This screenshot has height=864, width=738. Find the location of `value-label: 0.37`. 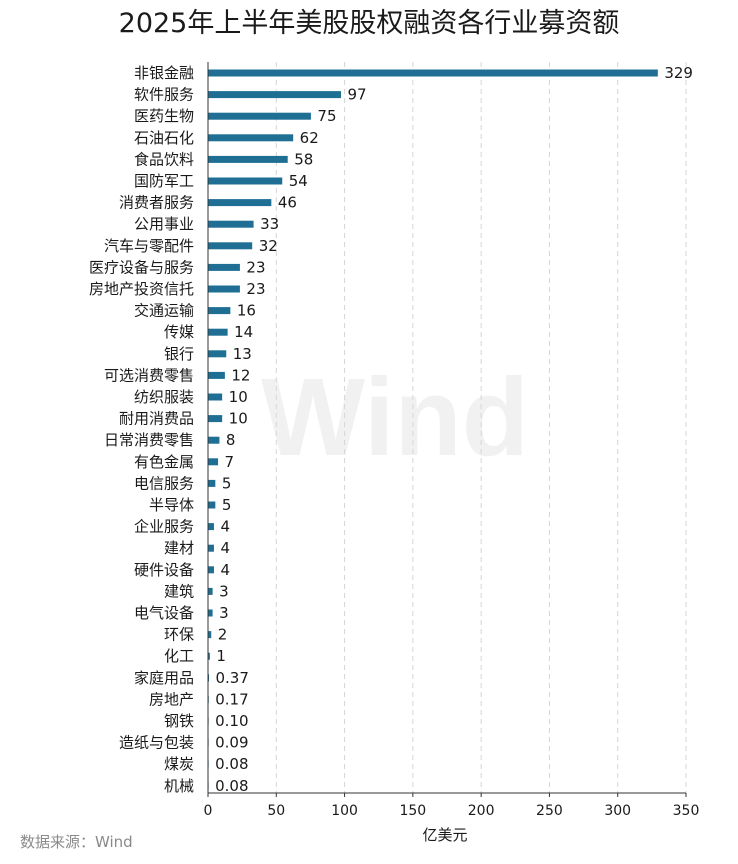

value-label: 0.37 is located at coordinates (232, 678).